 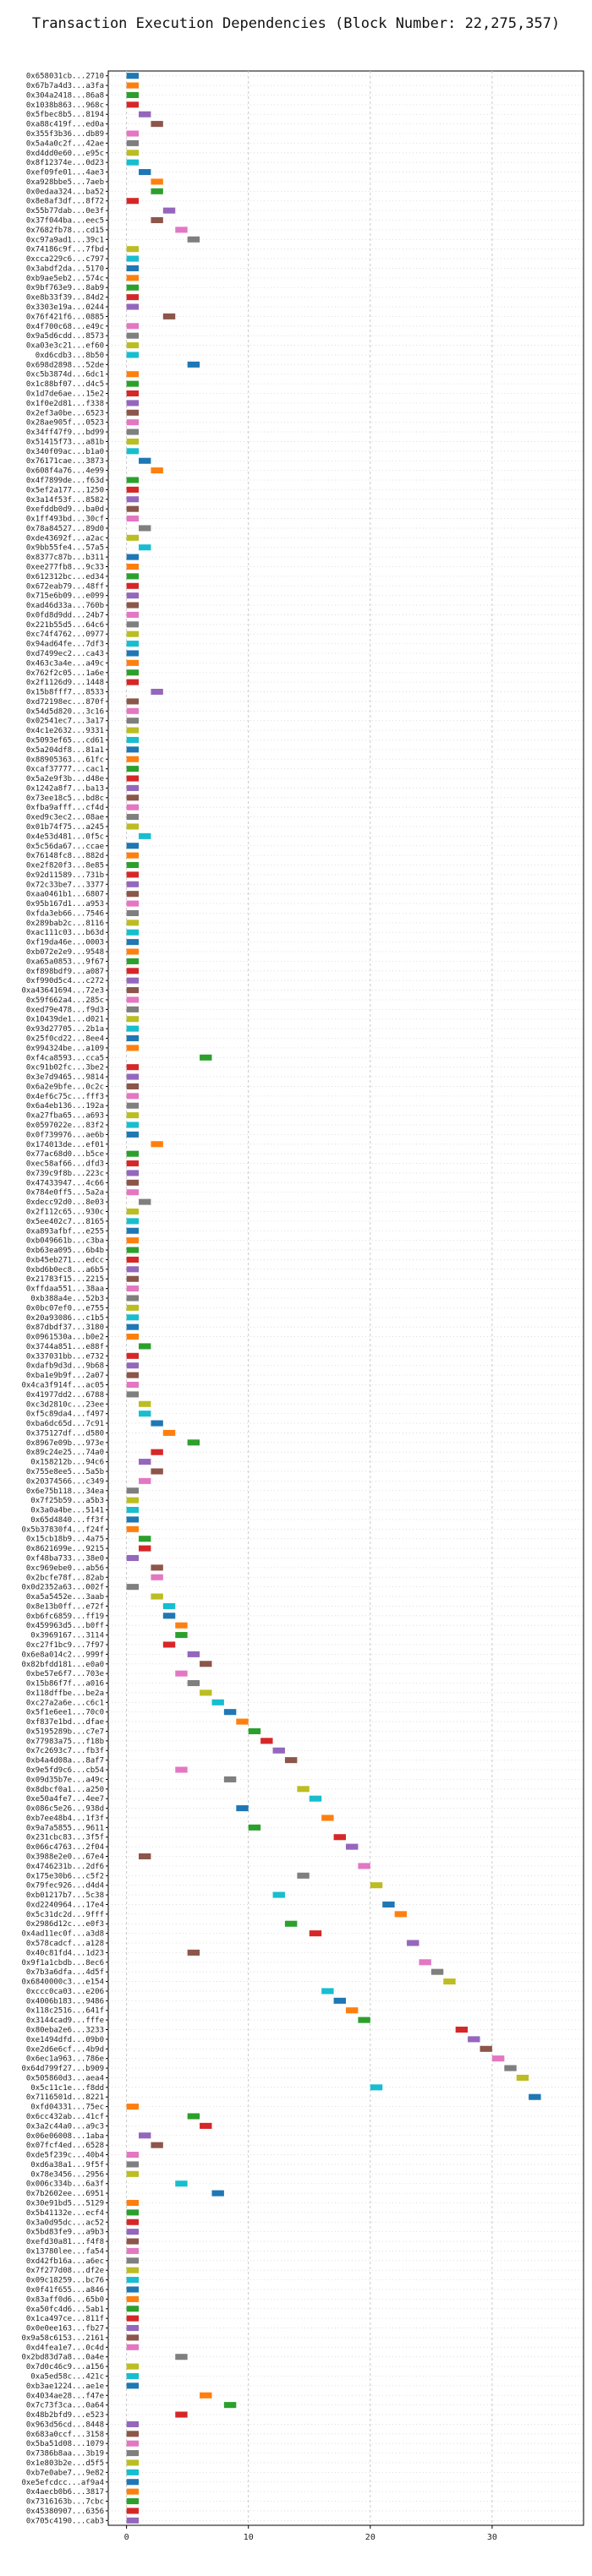 I want to click on y-tick-label: 0xf19da46e...0003, so click(x=65, y=943).